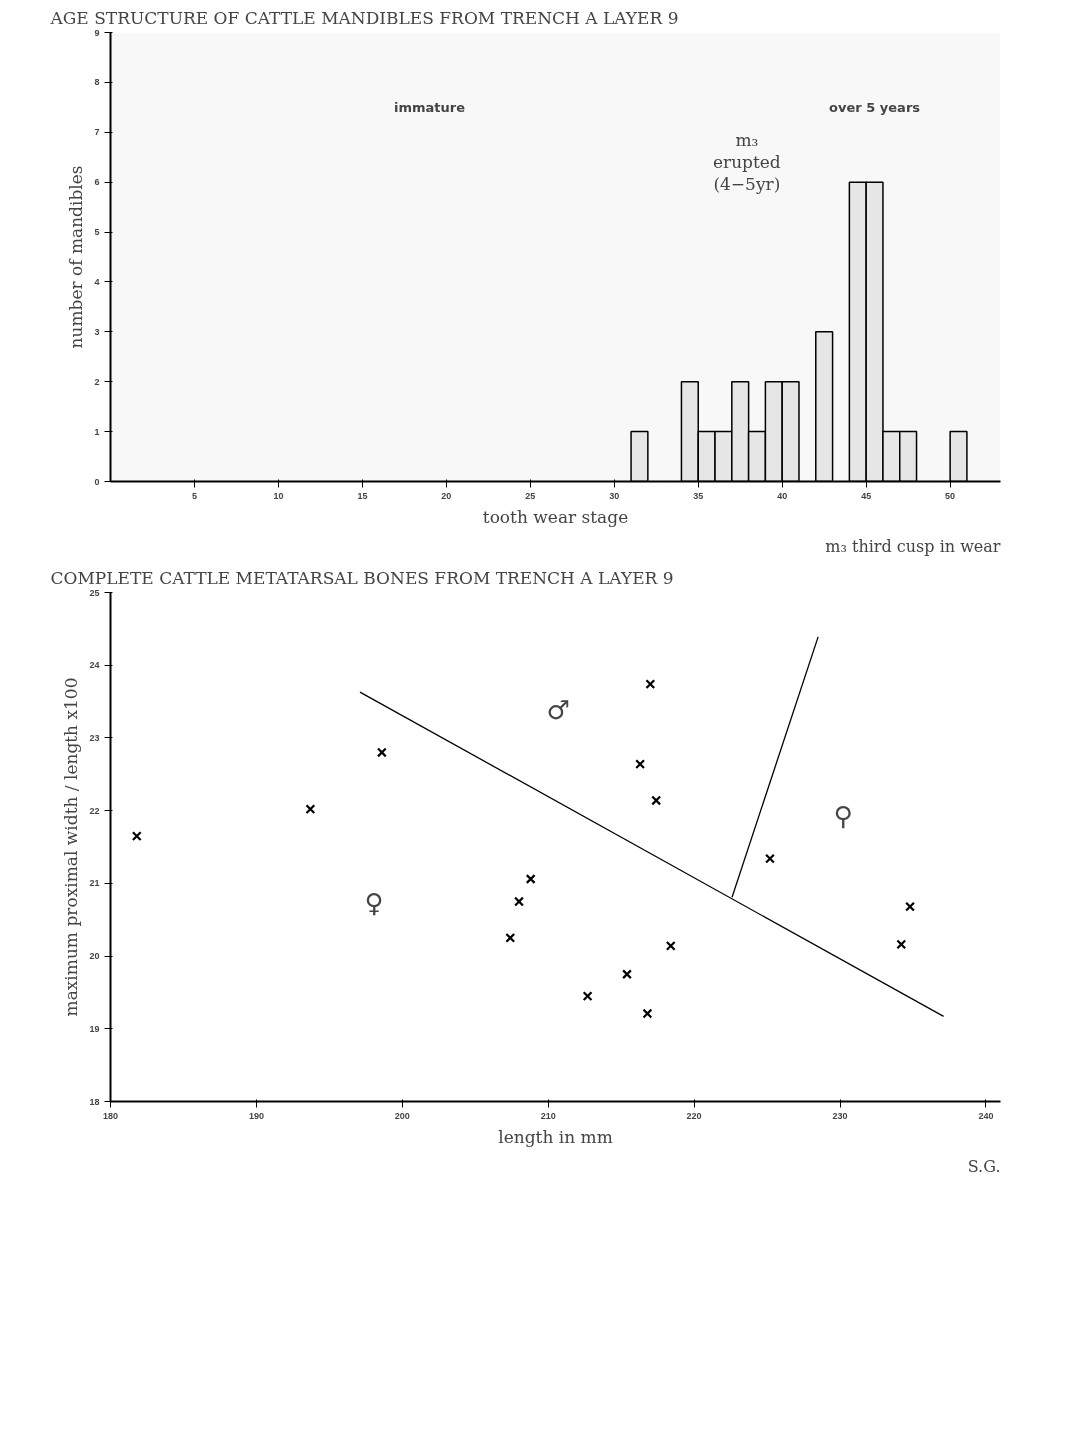 The height and width of the screenshot is (1440, 1085). I want to click on y-tick-label: 18, so click(94, 1101).